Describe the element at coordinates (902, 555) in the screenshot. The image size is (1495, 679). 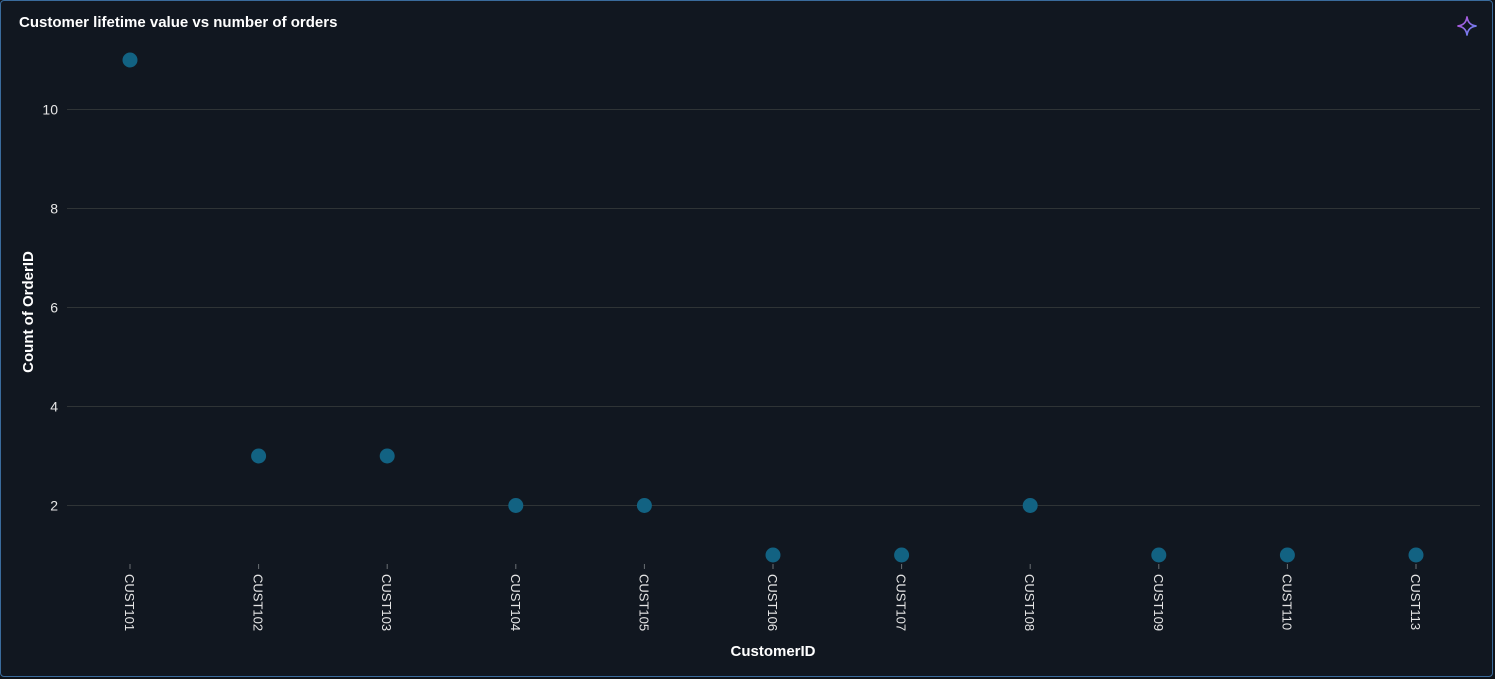
I see `data-point-cust107` at that location.